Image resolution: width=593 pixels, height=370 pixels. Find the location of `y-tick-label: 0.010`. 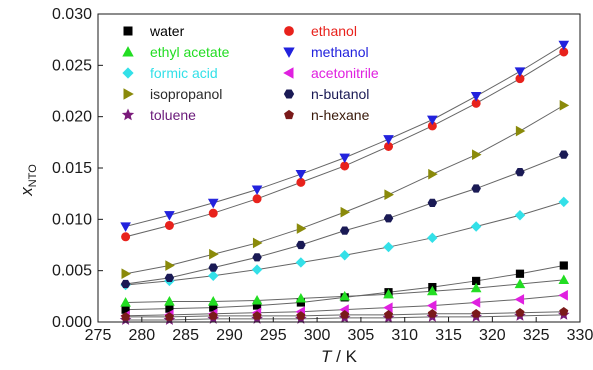

y-tick-label: 0.010 is located at coordinates (72, 219).